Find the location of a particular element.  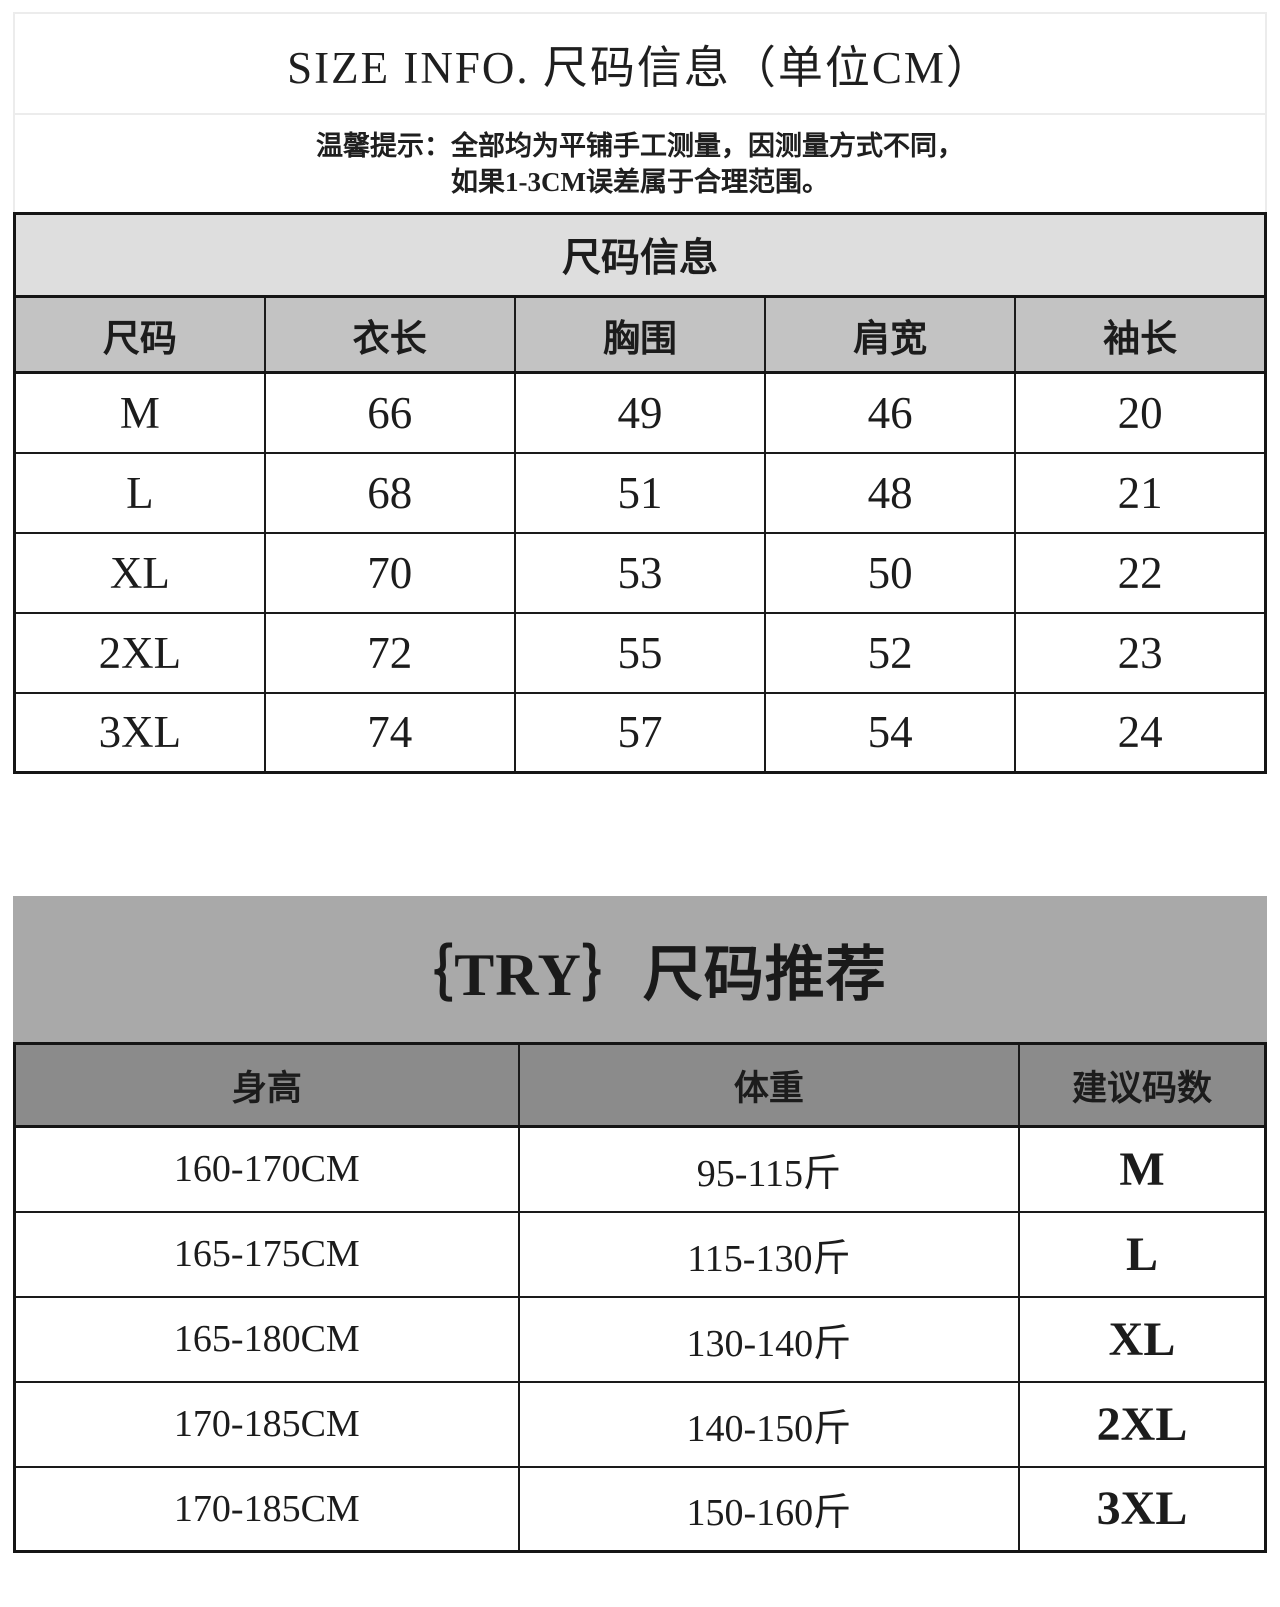

chest-value-cell: 53 is located at coordinates (640, 572).